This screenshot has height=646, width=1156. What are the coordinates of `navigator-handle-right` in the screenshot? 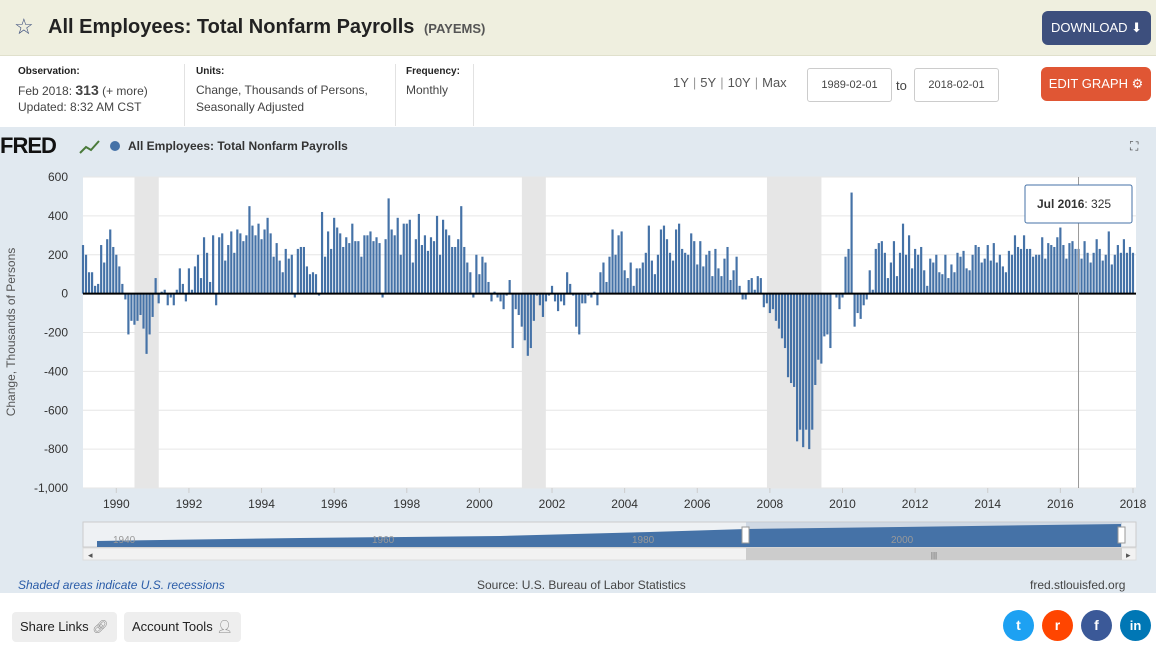 It's located at (1121, 535).